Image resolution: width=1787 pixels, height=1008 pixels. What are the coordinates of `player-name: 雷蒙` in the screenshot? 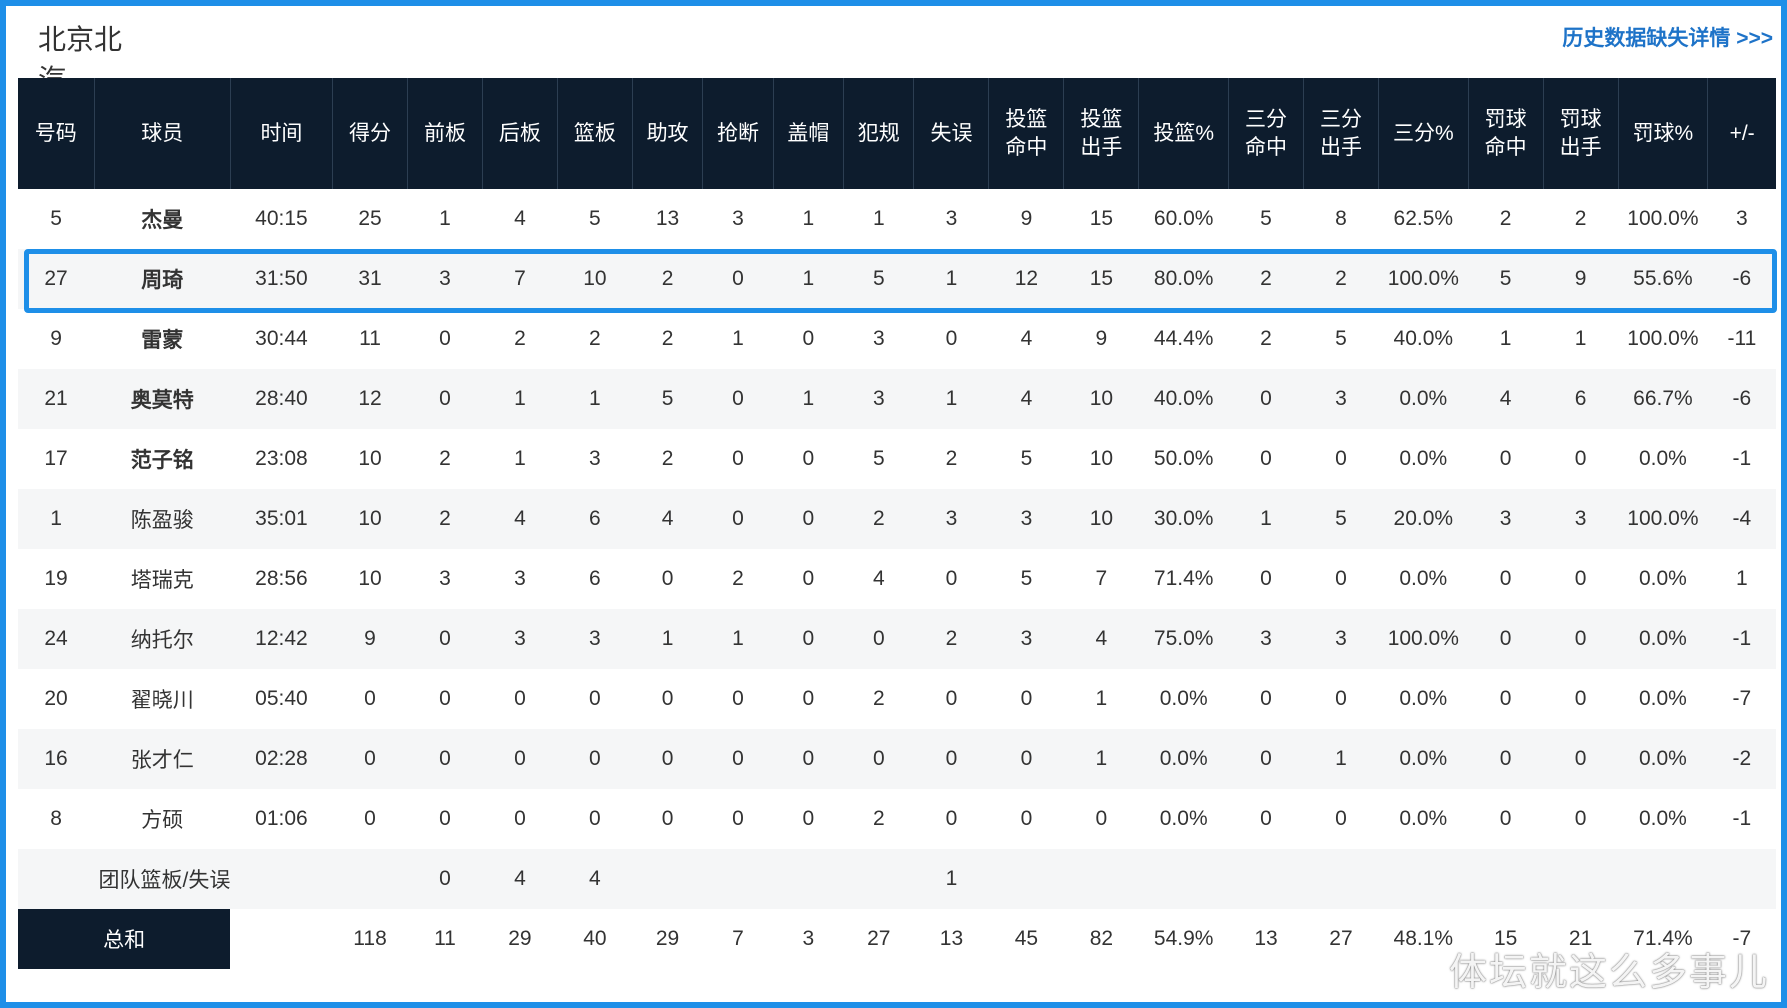 It's located at (162, 339).